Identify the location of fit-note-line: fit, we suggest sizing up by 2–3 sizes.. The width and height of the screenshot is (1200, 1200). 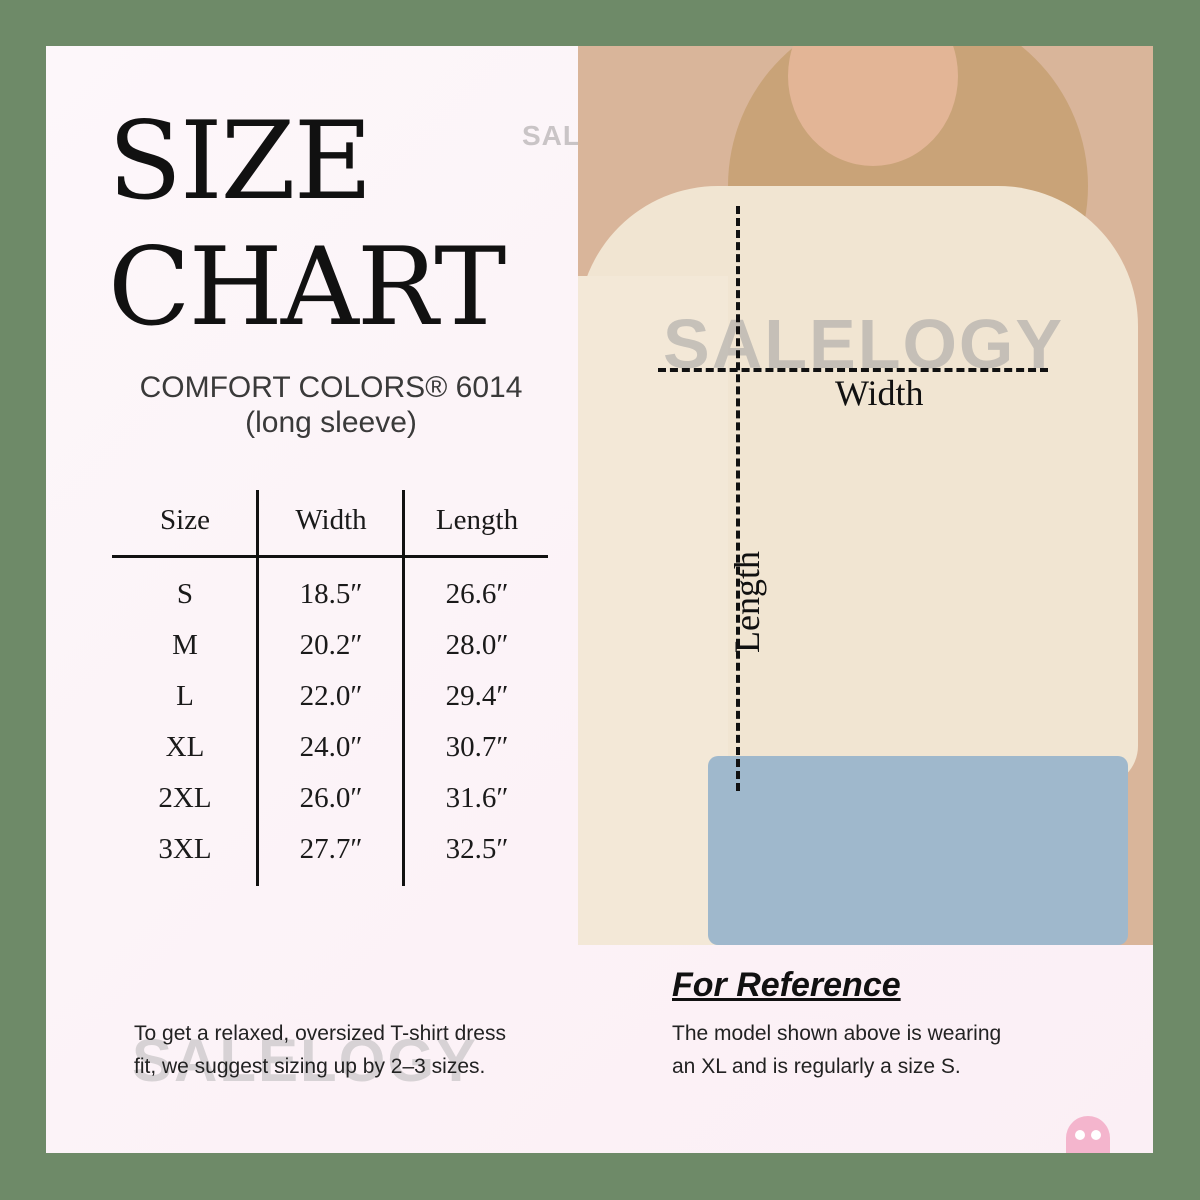
(310, 1066).